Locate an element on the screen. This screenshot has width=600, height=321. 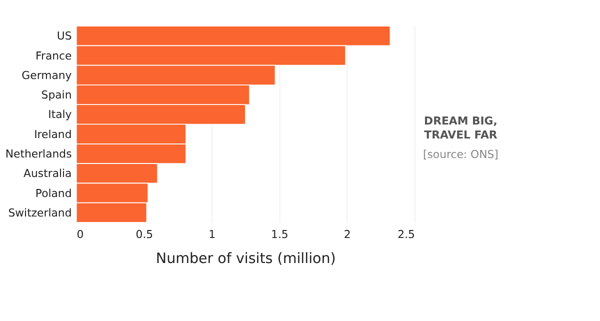
y-tick-label: France is located at coordinates (54, 55).